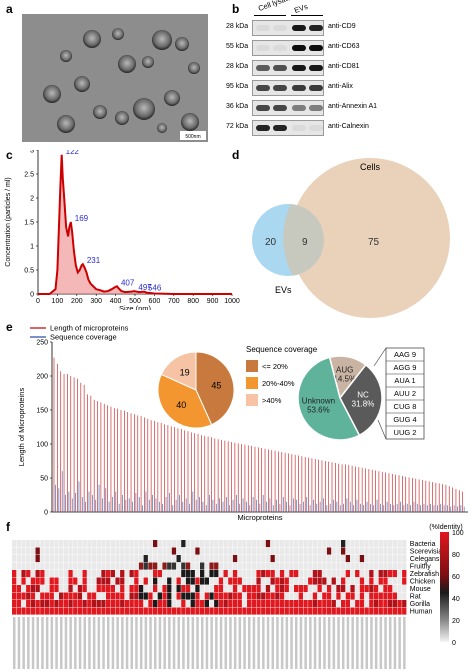 The height and width of the screenshot is (672, 475). I want to click on venn-cells-count: 75, so click(374, 242).